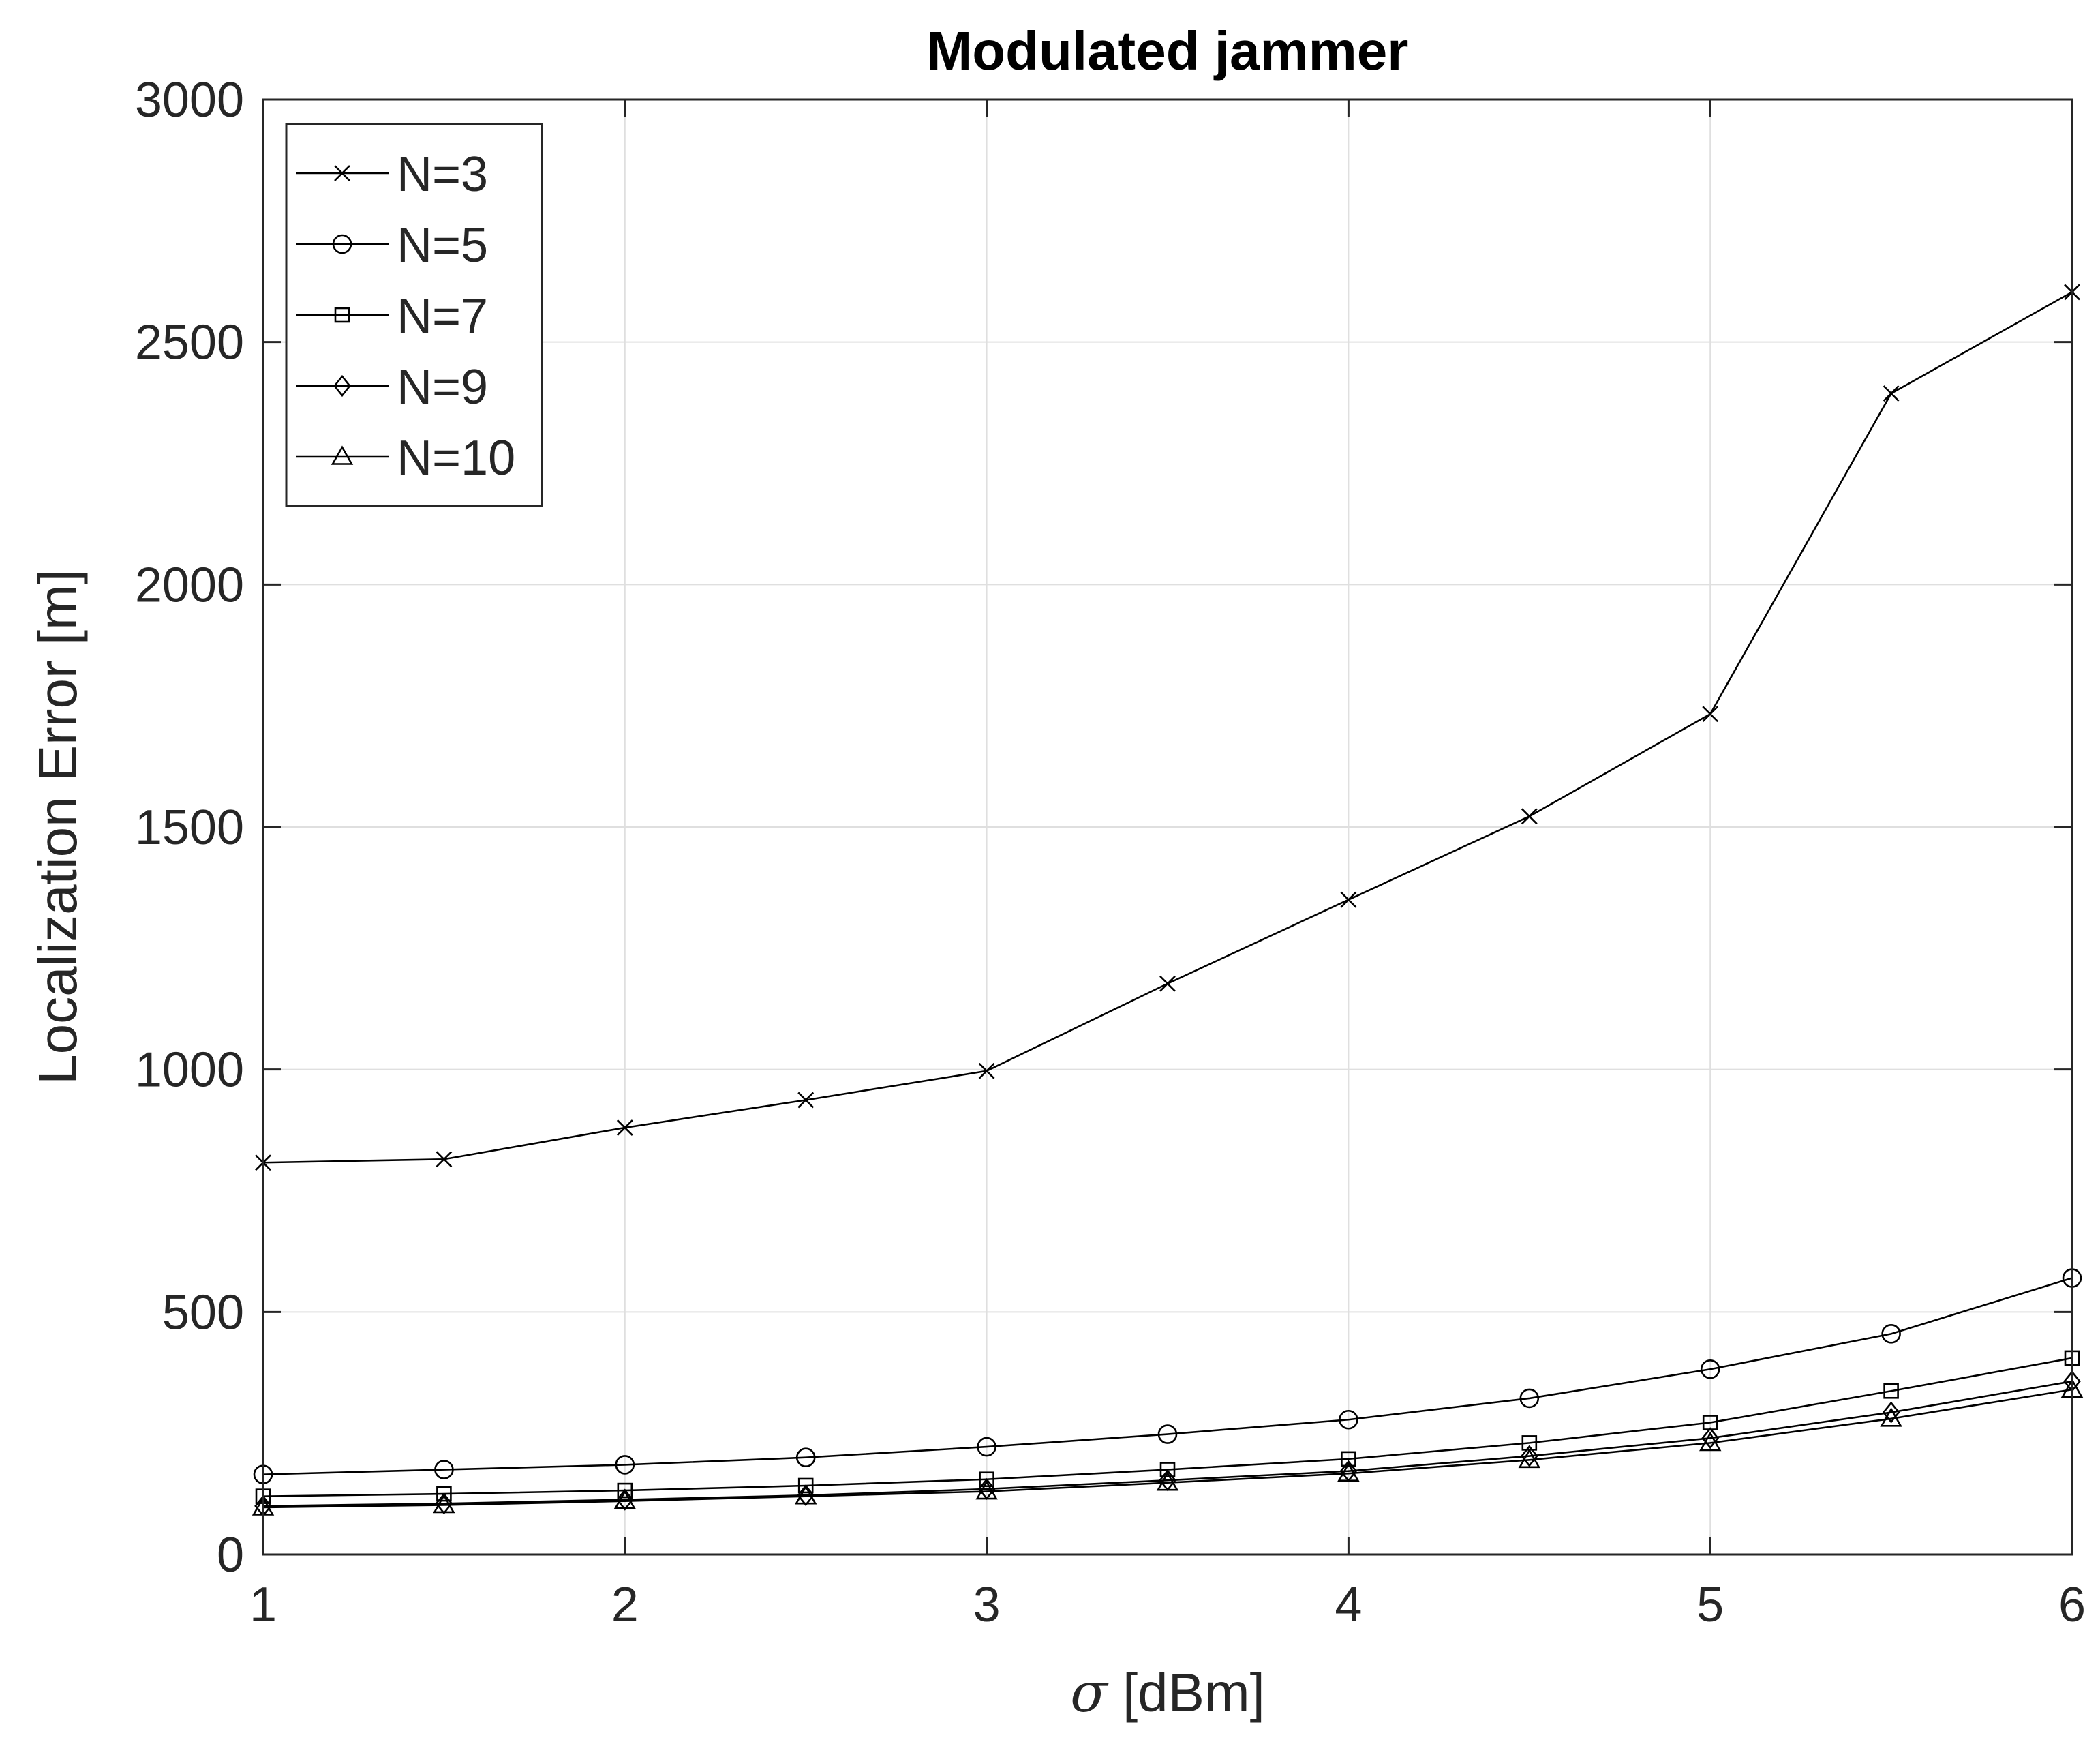 This screenshot has height=1744, width=2100. What do you see at coordinates (1168, 50) in the screenshot?
I see `chart-title: Modulated jammer` at bounding box center [1168, 50].